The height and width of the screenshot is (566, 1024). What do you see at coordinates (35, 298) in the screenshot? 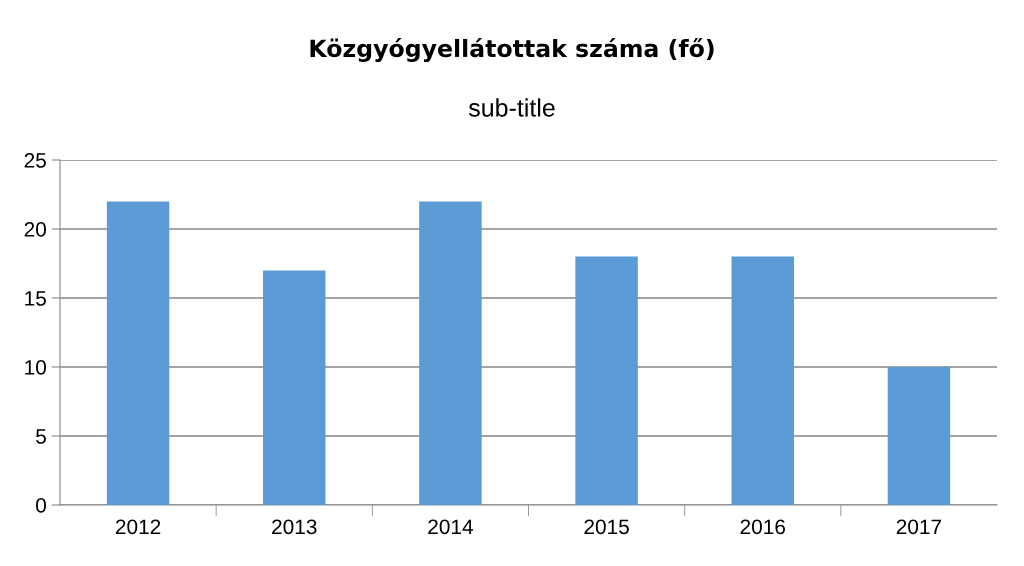
I see `y-tick-label: 15` at bounding box center [35, 298].